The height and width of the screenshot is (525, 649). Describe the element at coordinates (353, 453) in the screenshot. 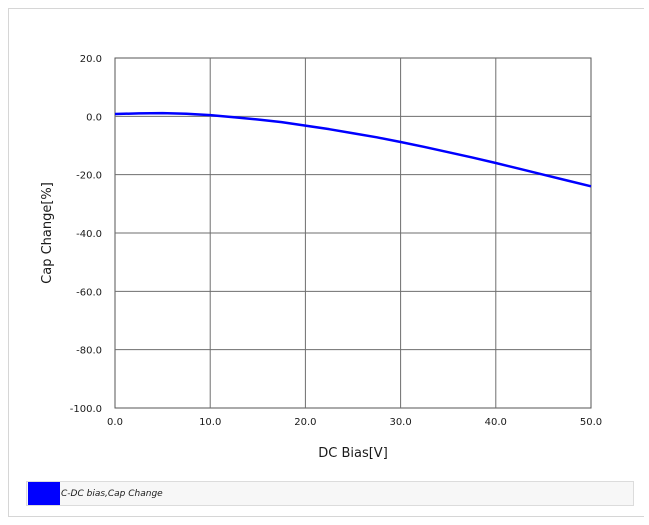

I see `x-axis-title: DC Bias[V]` at that location.